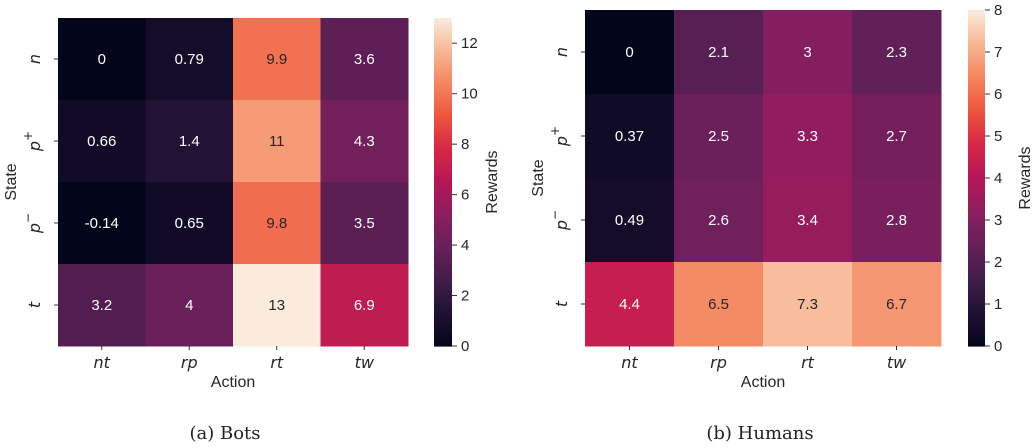  Describe the element at coordinates (276, 305) in the screenshot. I see `cell-value-label: 13` at that location.